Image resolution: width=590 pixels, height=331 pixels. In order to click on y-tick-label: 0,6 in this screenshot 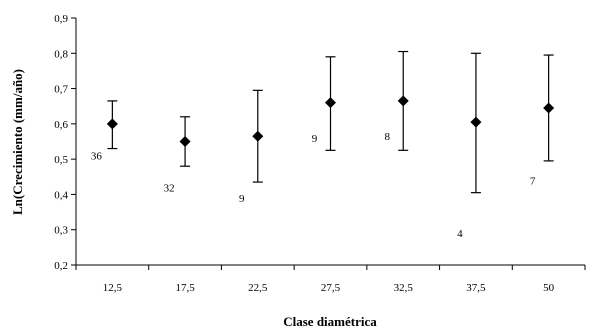, I will do `click(61, 125)`.